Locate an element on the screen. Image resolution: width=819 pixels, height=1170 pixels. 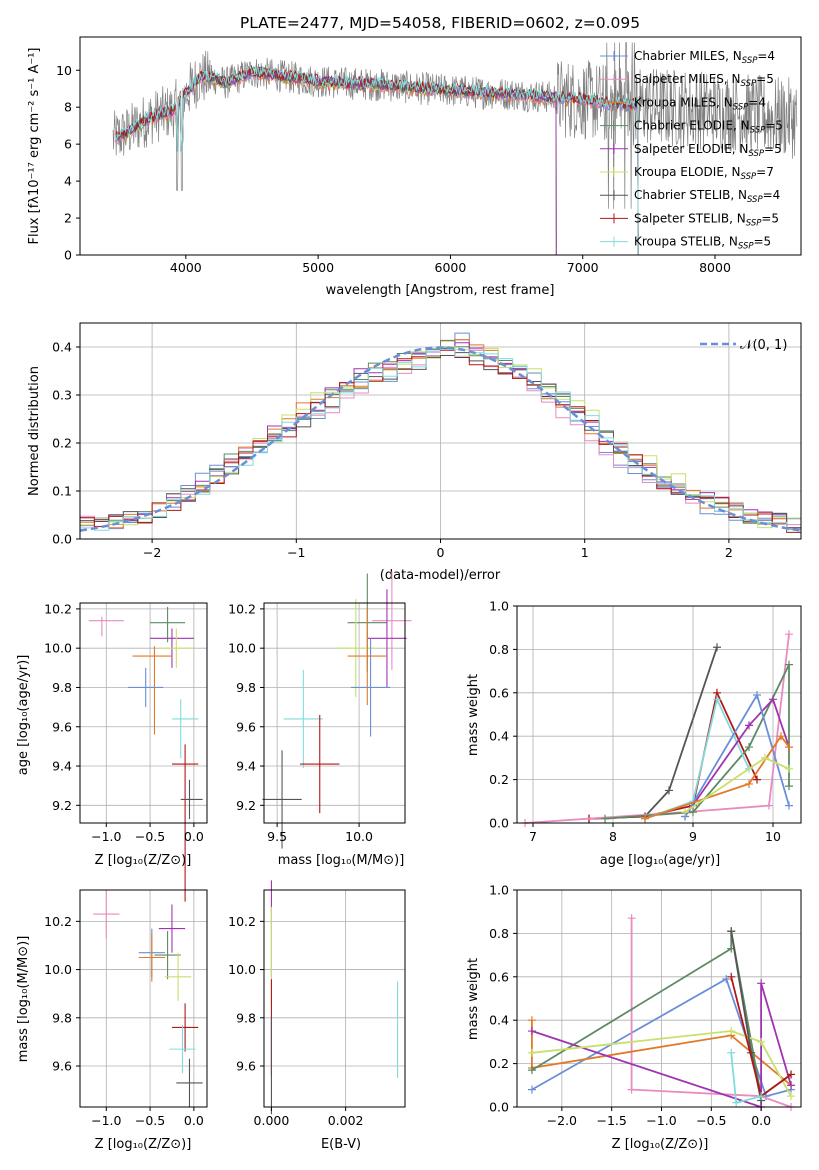
normal-legend-label: 𝒩(0, 1) is located at coordinates (763, 345).